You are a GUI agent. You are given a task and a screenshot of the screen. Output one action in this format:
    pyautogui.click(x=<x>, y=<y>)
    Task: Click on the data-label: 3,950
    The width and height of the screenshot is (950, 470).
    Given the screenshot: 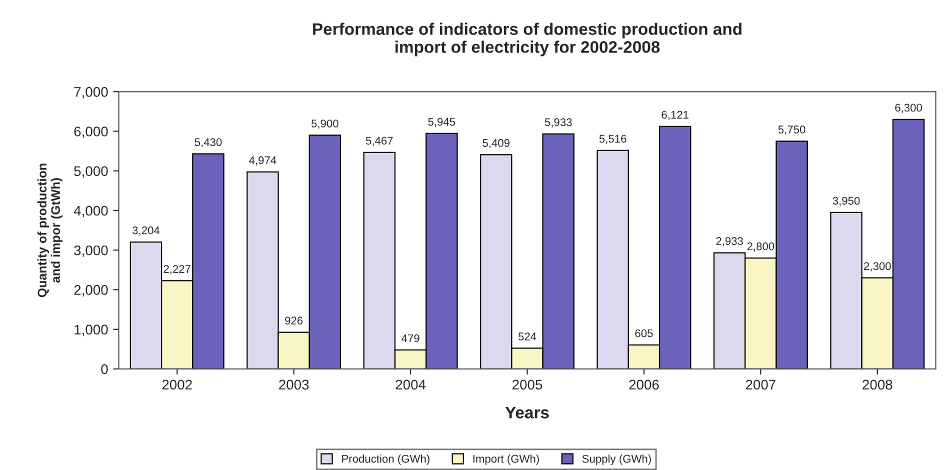 What is the action you would take?
    pyautogui.click(x=846, y=201)
    